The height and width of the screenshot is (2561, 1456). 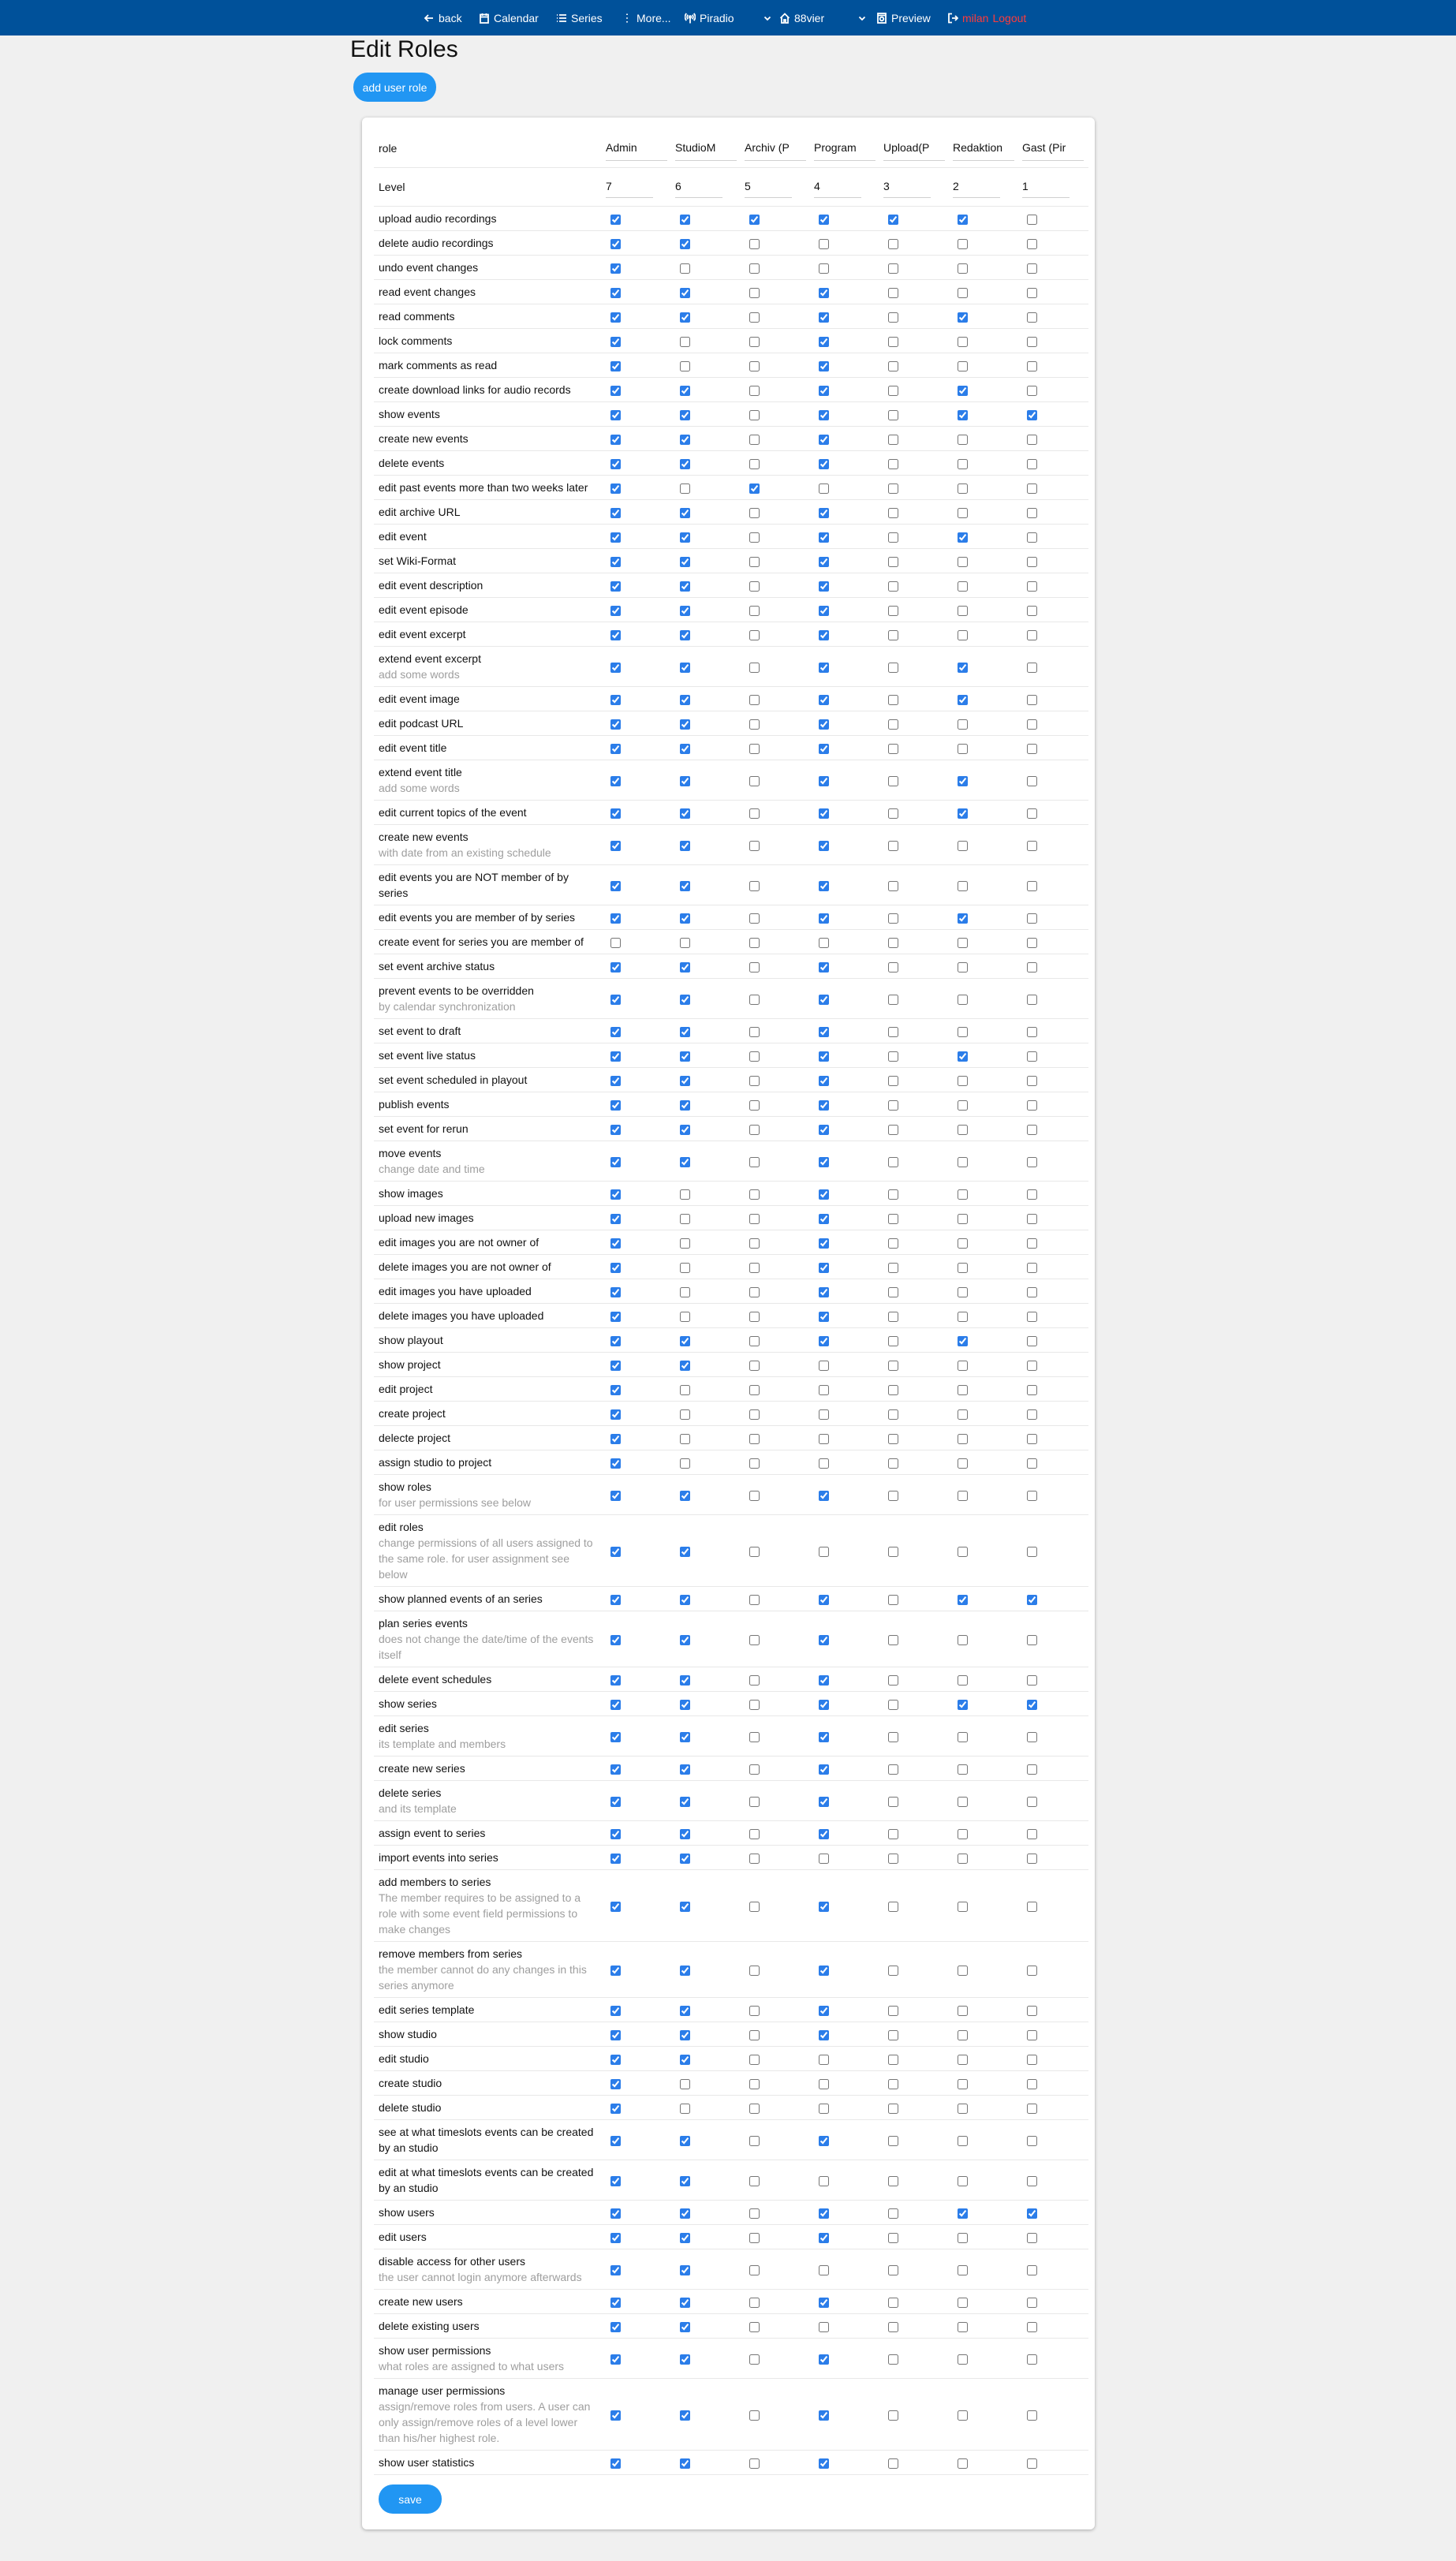 What do you see at coordinates (844, 148) in the screenshot?
I see `role-name-input: Program` at bounding box center [844, 148].